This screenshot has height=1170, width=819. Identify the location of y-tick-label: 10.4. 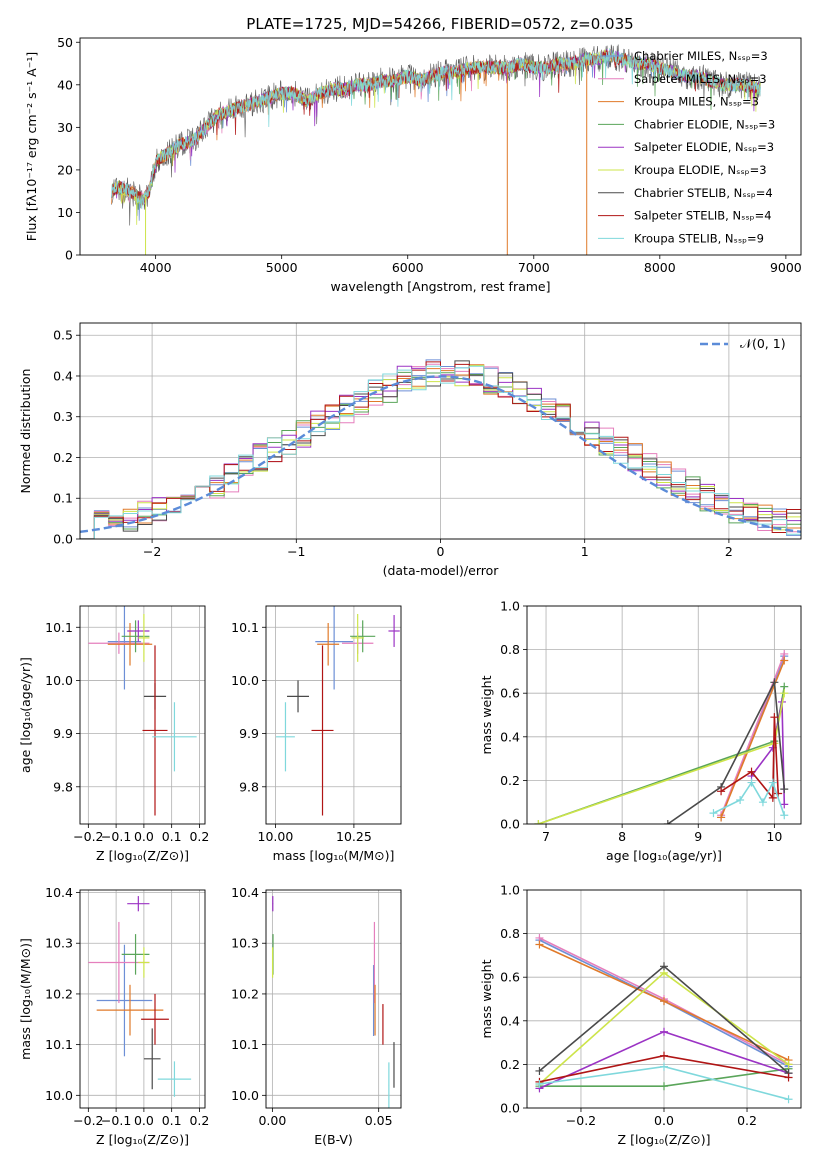
(245, 892).